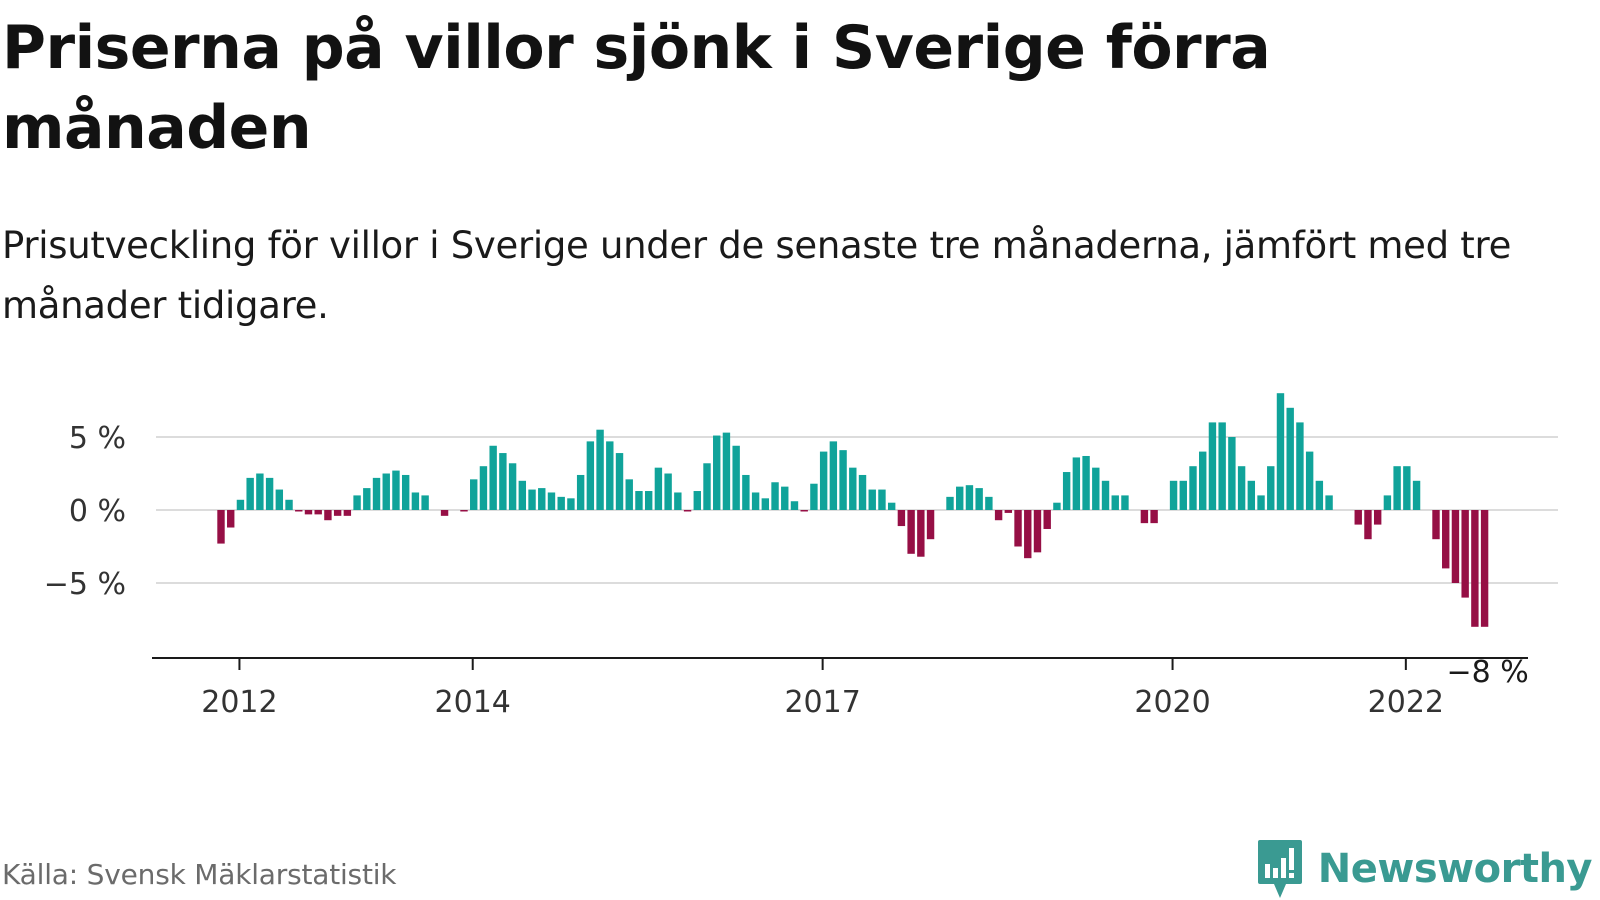  What do you see at coordinates (1487, 672) in the screenshot?
I see `end-value-label: −8 %` at bounding box center [1487, 672].